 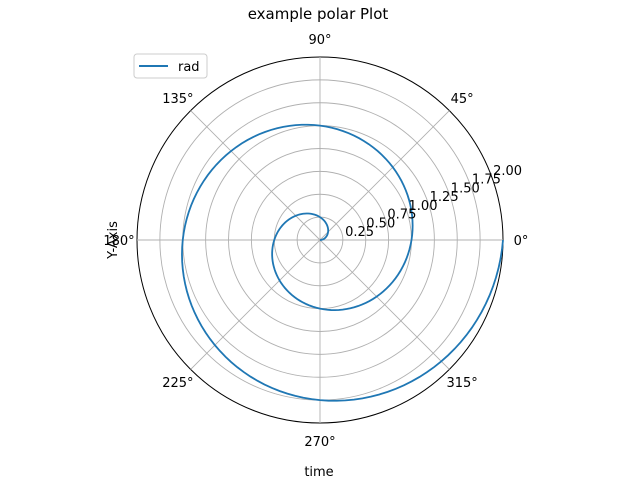 I want to click on radial-tick-label: 1.50, so click(x=465, y=188).